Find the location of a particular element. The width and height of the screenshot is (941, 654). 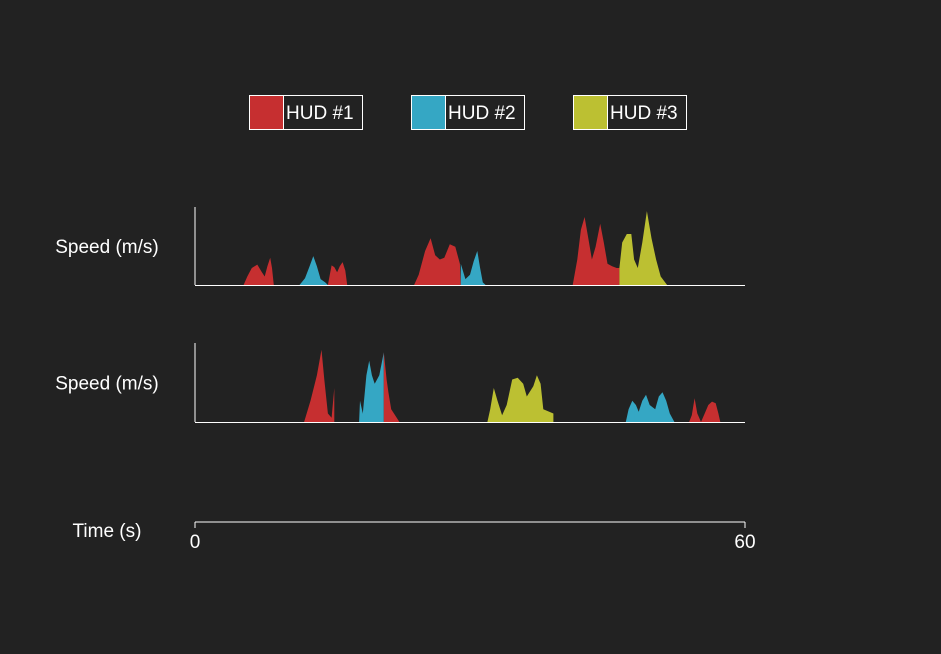

legend-item-hud-1: HUD #1 is located at coordinates (306, 112).